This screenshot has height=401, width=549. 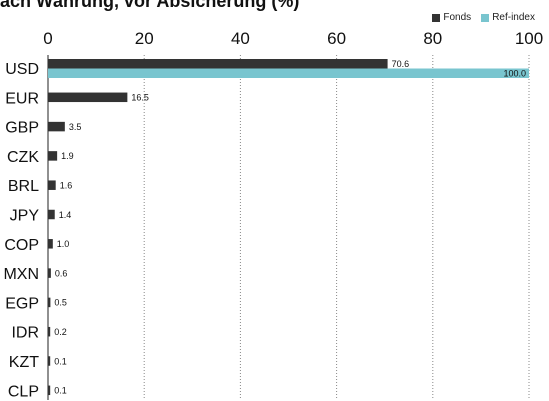 What do you see at coordinates (23, 186) in the screenshot?
I see `category-label: BRL` at bounding box center [23, 186].